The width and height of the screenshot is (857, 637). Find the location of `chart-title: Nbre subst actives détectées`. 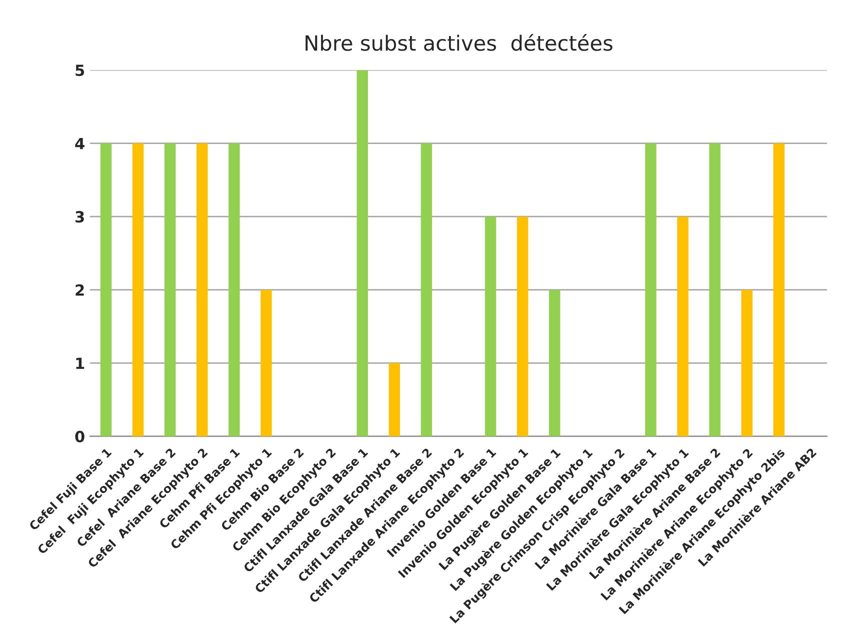

chart-title: Nbre subst actives détectées is located at coordinates (459, 42).